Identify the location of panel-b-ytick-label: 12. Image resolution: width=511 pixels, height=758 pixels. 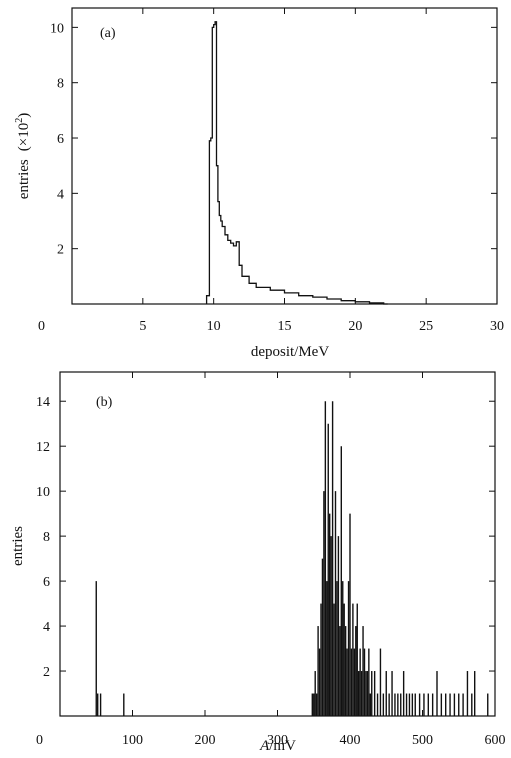
(43, 447).